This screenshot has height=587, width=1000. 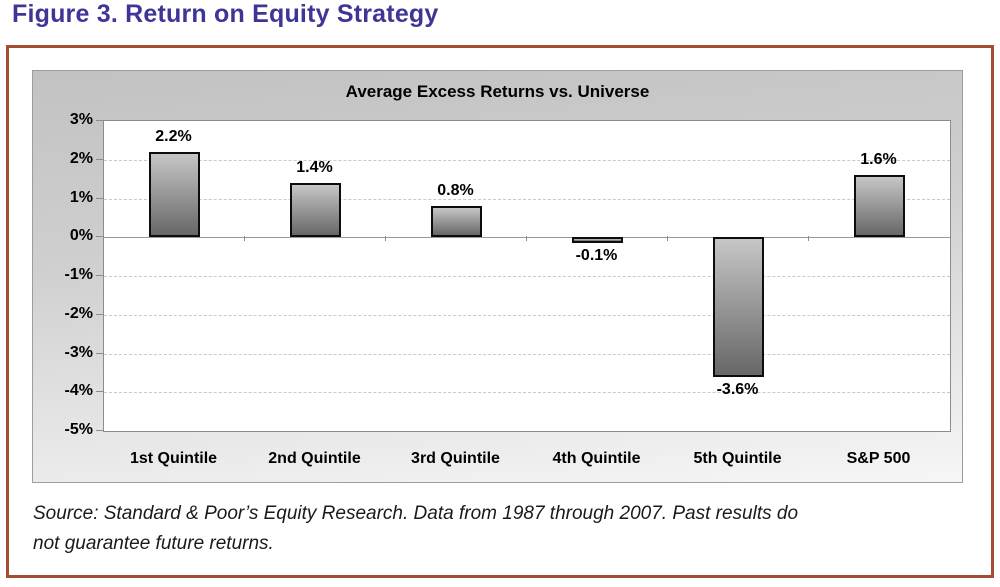 What do you see at coordinates (78, 274) in the screenshot?
I see `y-axis-tick-label: -1%` at bounding box center [78, 274].